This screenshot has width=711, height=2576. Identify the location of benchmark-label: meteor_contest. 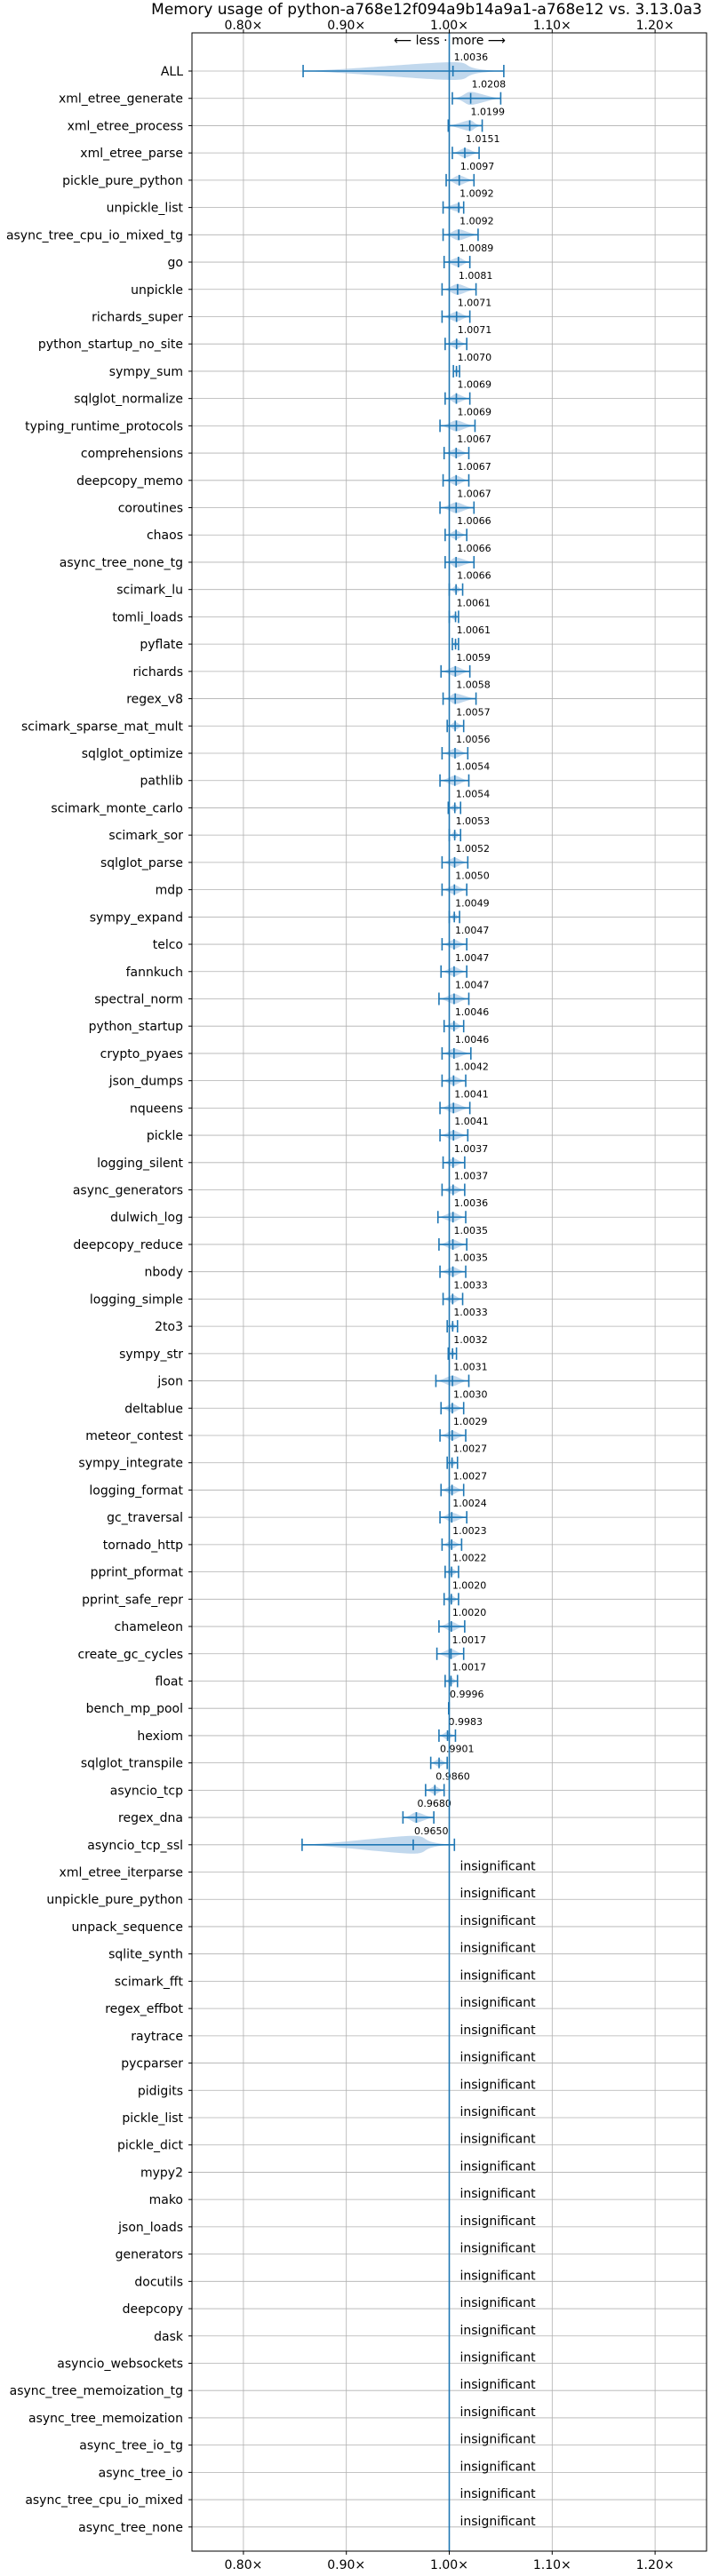
(134, 1436).